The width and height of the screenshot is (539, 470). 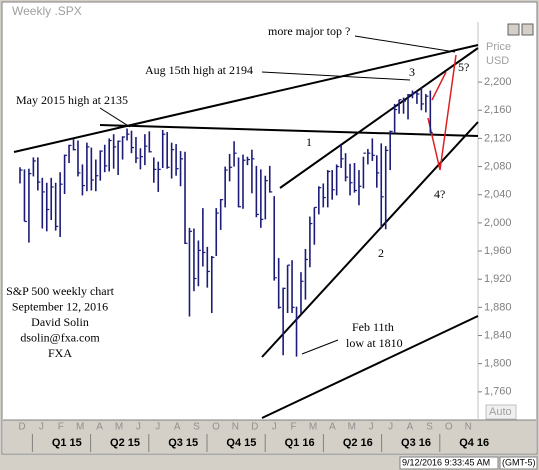 I want to click on wave-label: 5?, so click(x=463, y=67).